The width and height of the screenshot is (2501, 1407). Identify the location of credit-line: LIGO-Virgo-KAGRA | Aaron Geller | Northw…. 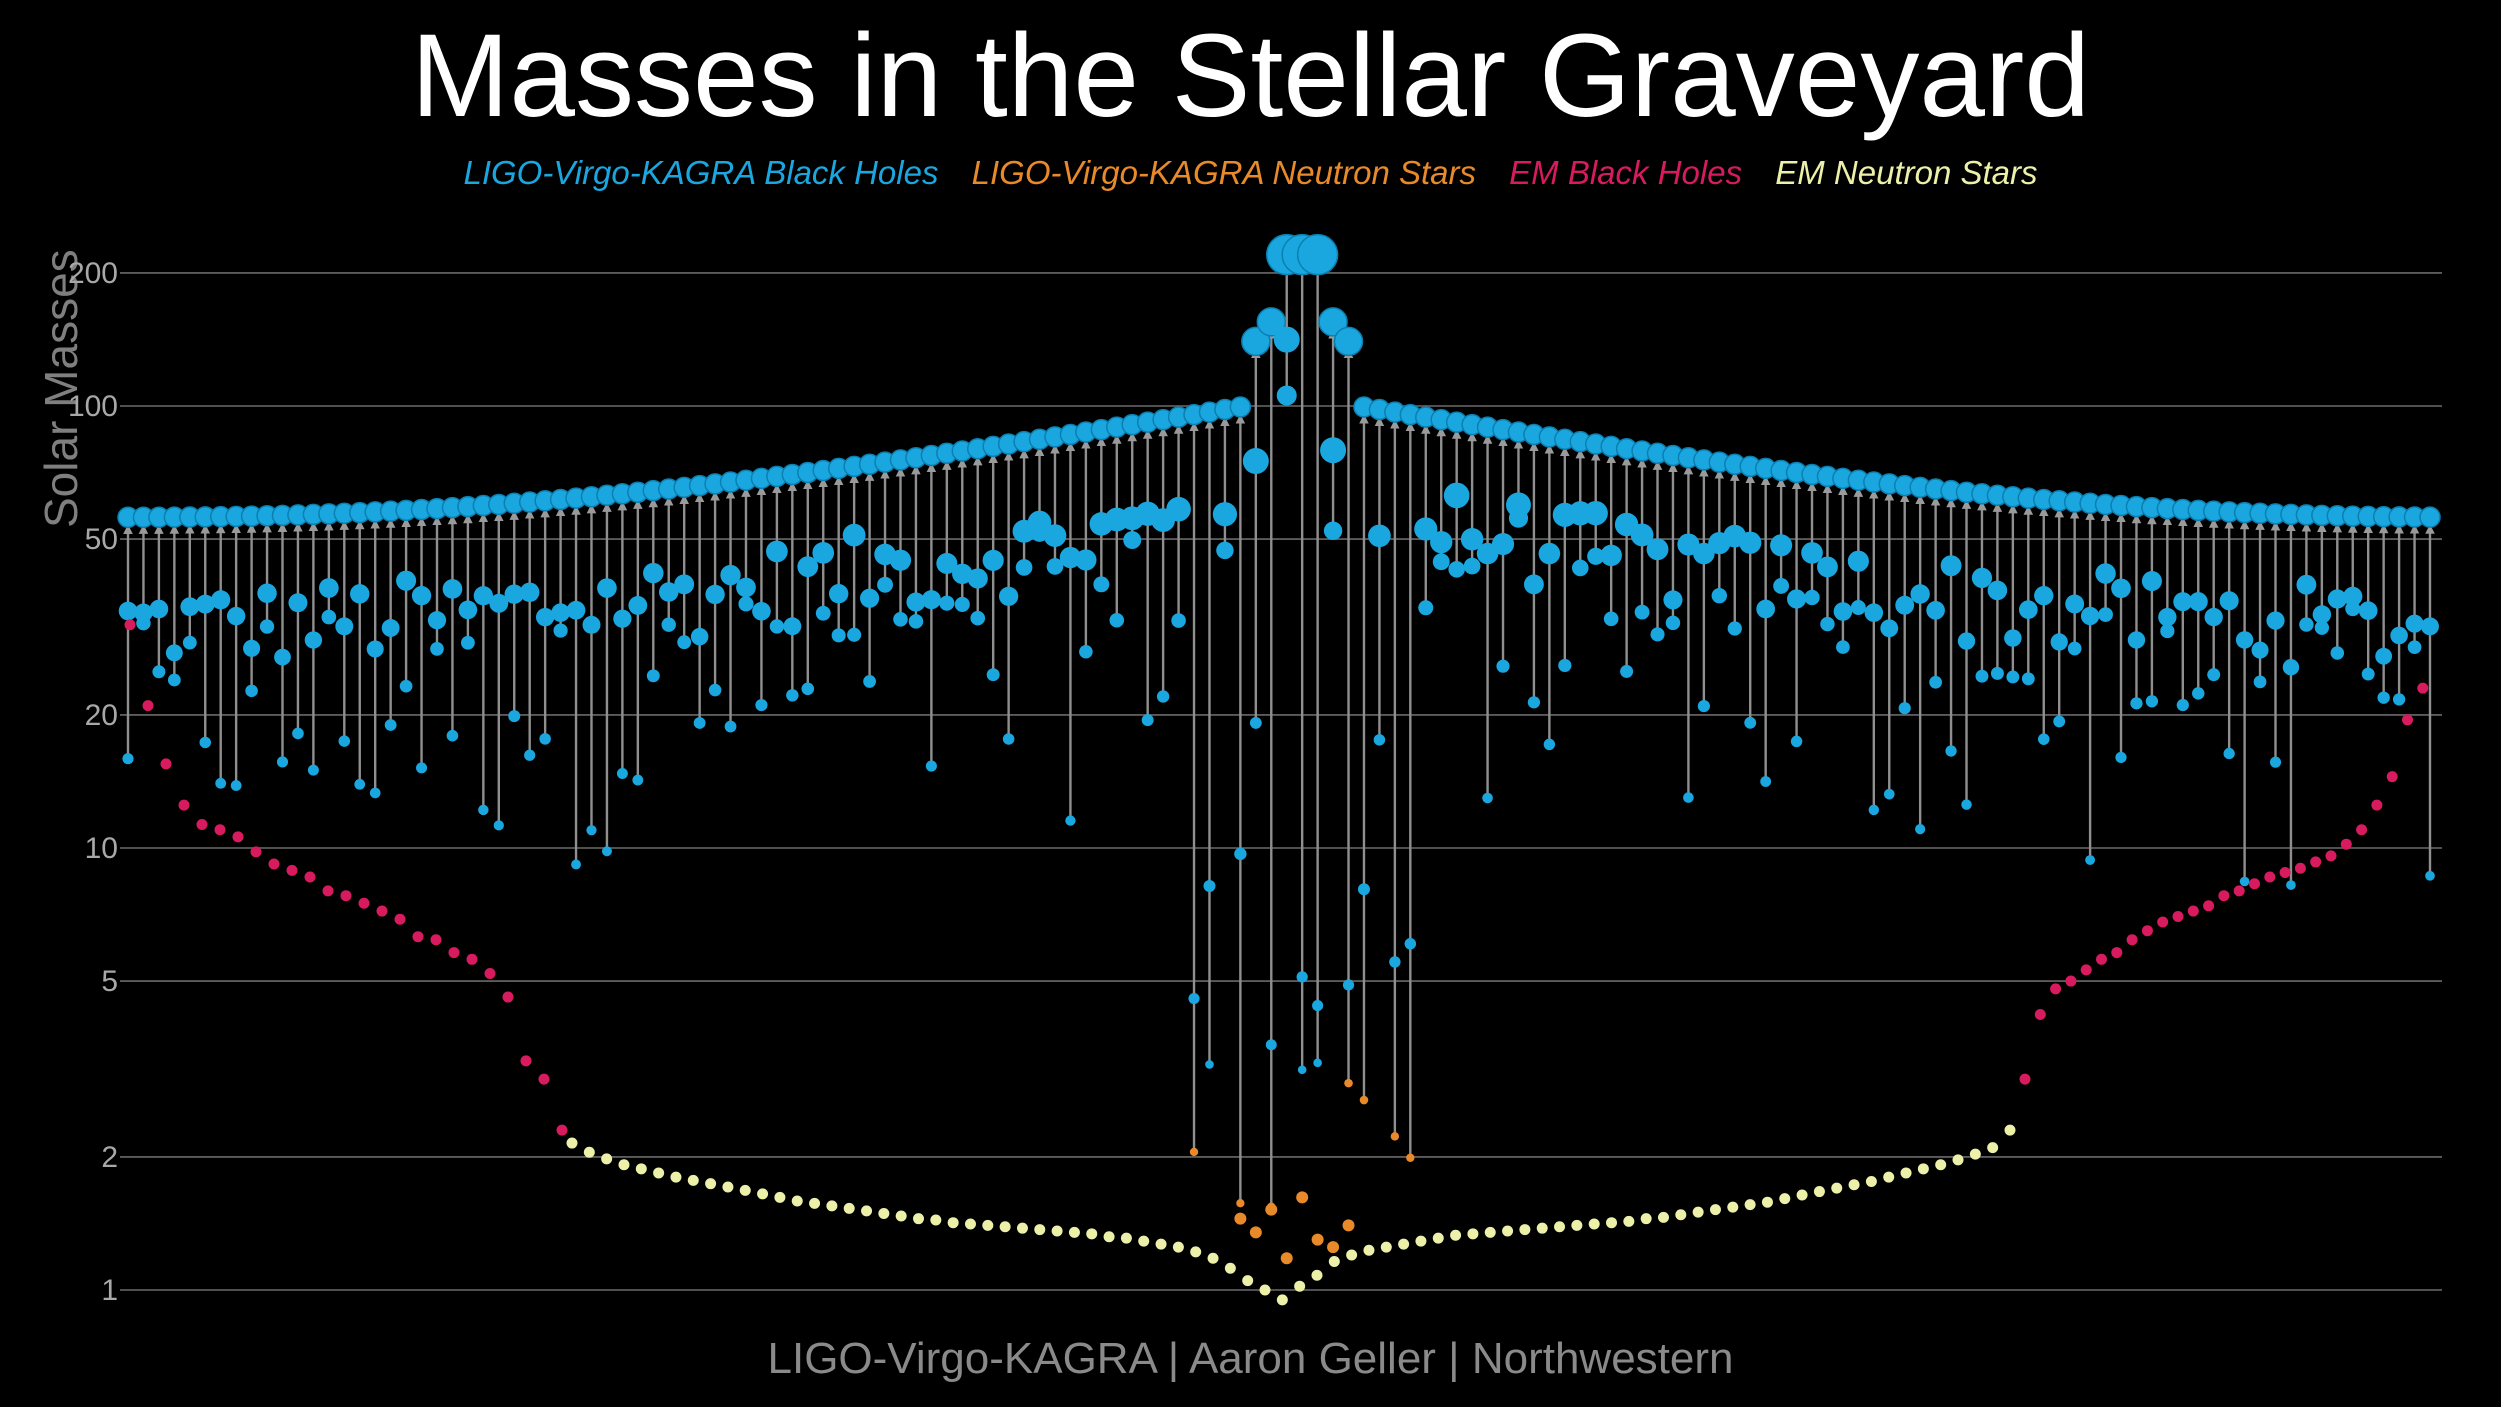
(1250, 1358).